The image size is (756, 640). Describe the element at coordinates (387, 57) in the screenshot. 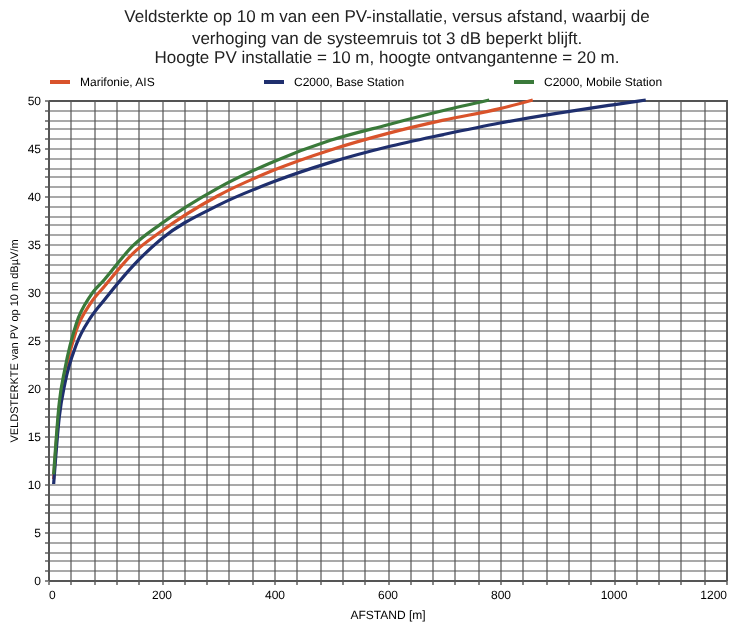

I see `chart-subtitle: Hoogte PV installatie = 10 m, hoogte ontvangantenne = 20 m.` at that location.